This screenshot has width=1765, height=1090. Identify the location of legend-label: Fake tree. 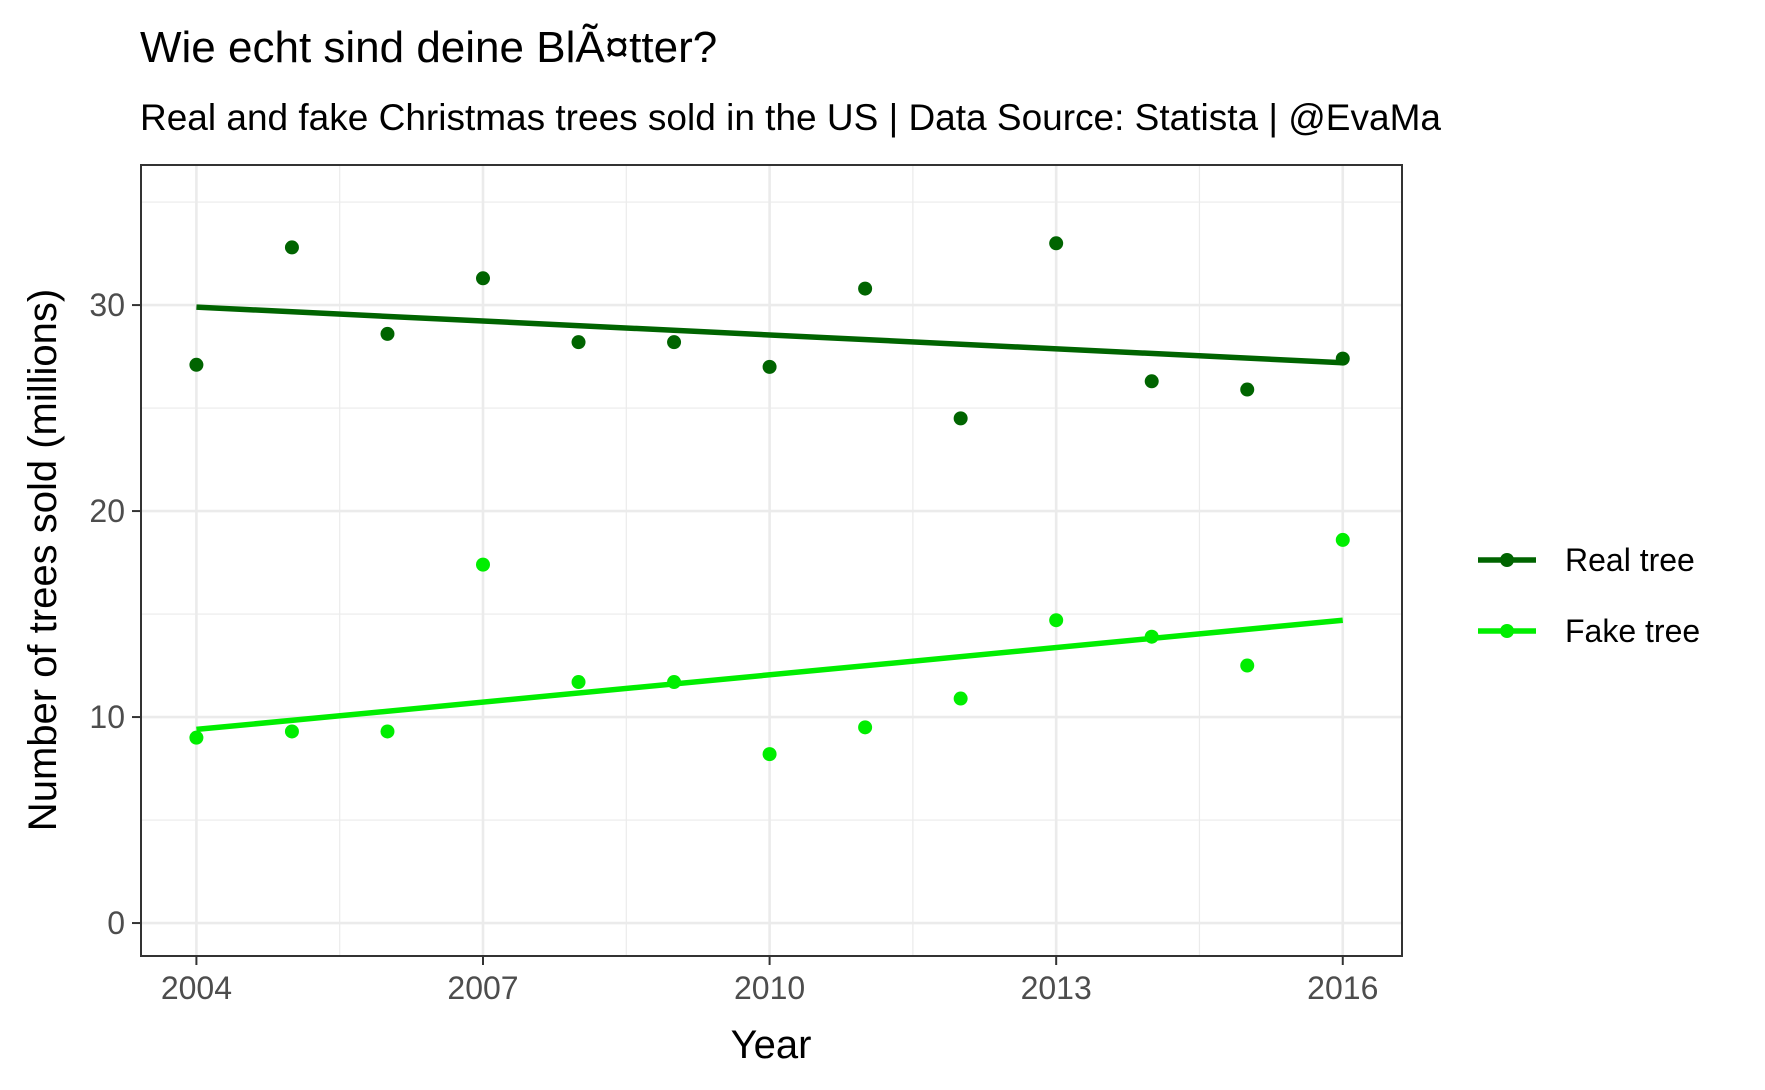
(1632, 631).